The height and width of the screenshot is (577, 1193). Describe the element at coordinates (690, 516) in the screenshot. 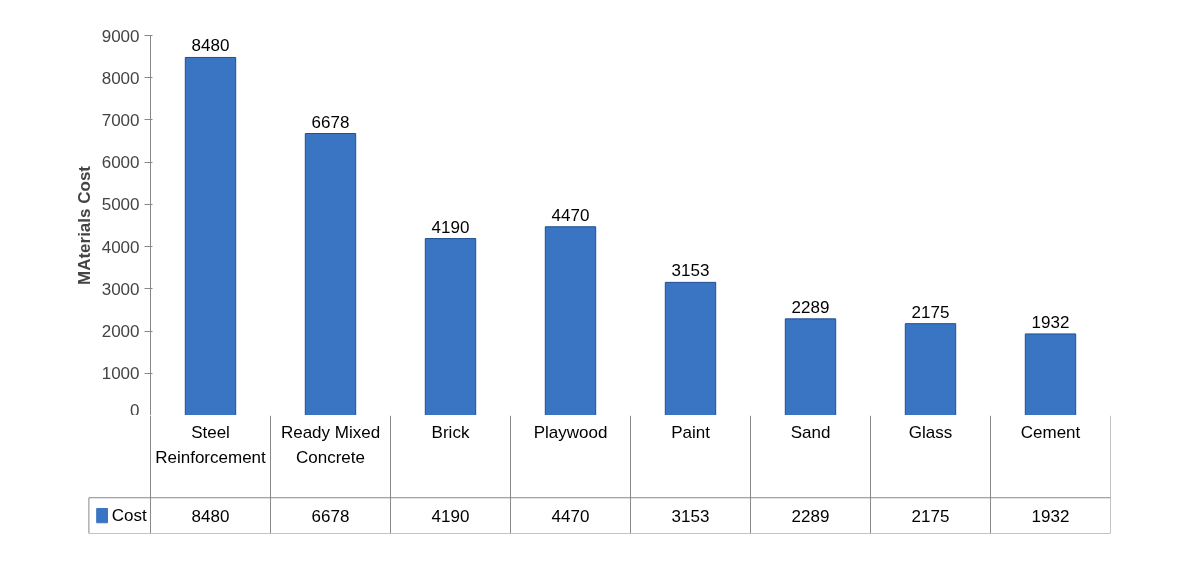

I see `data-label: 3153` at that location.